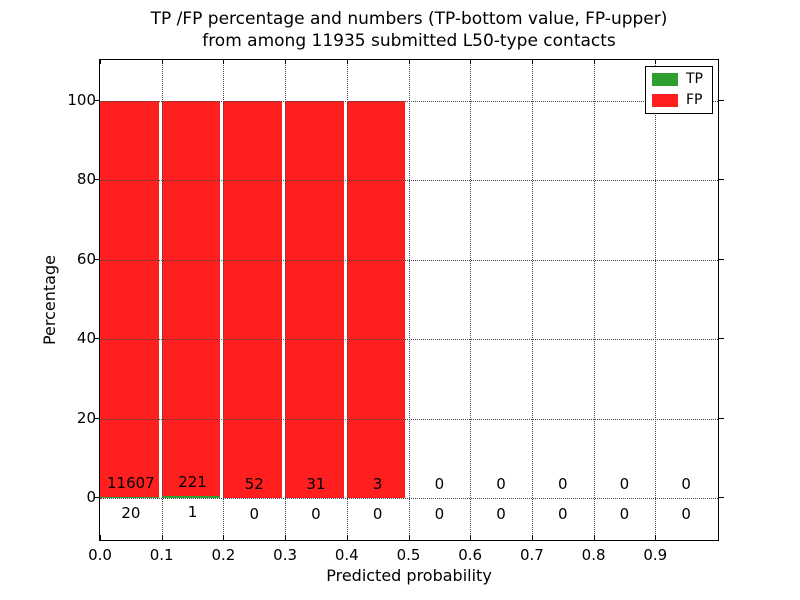 The height and width of the screenshot is (600, 800). I want to click on x-tick-label: 0.6, so click(470, 555).